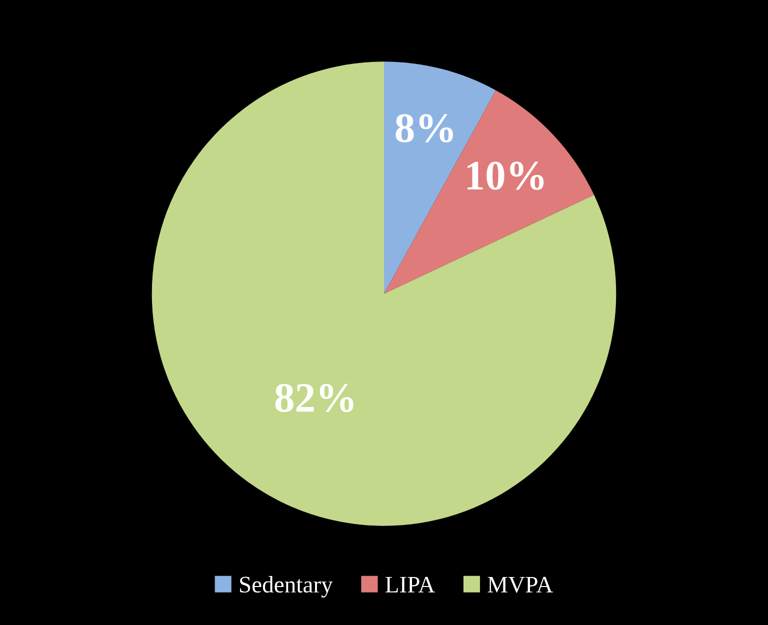  Describe the element at coordinates (506, 176) in the screenshot. I see `data-label: 10%` at that location.